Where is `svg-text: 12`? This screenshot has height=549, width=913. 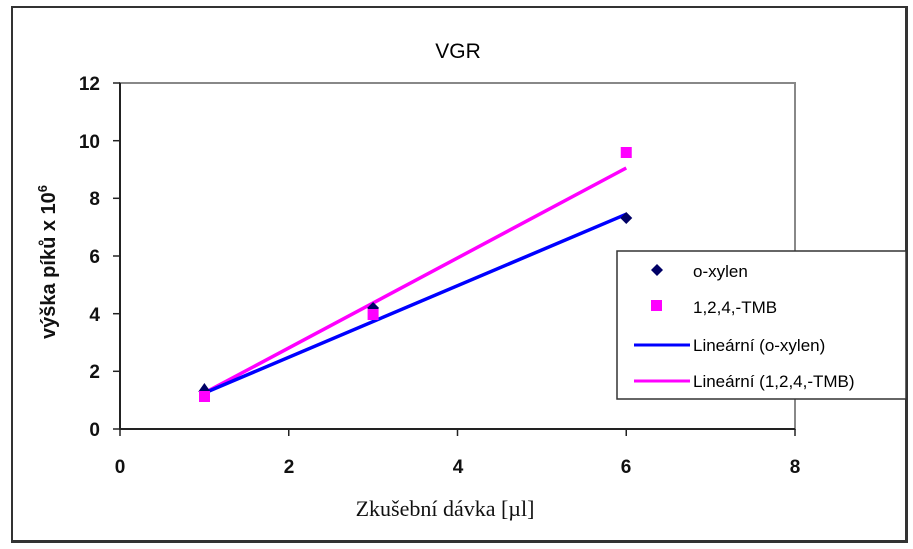 svg-text: 12 is located at coordinates (89, 84).